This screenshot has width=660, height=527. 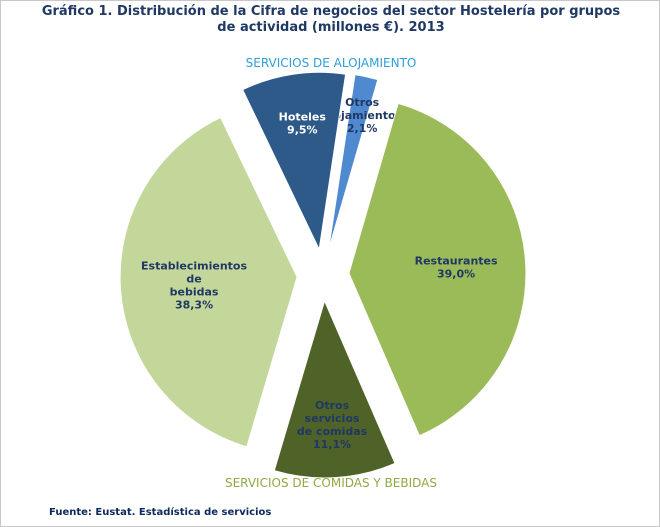 I want to click on slice-label-otros-alojamientos: Otros alojamientos 2,1%, so click(x=362, y=115).